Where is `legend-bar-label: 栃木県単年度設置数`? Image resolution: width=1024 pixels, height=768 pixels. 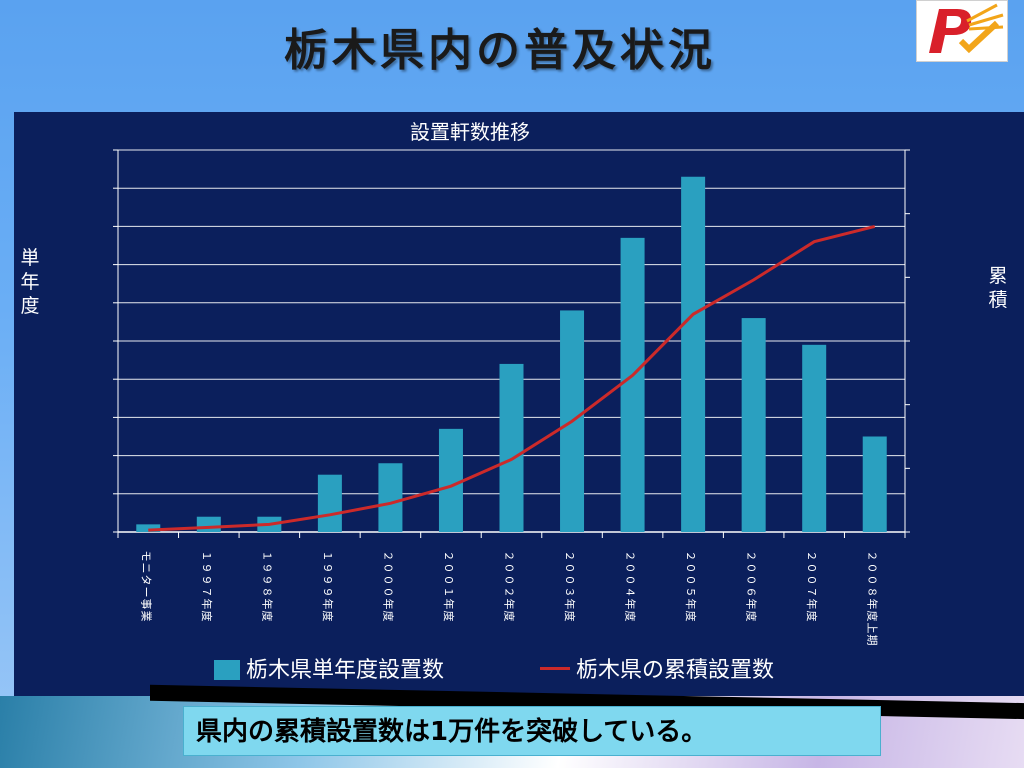 legend-bar-label: 栃木県単年度設置数 is located at coordinates (345, 670).